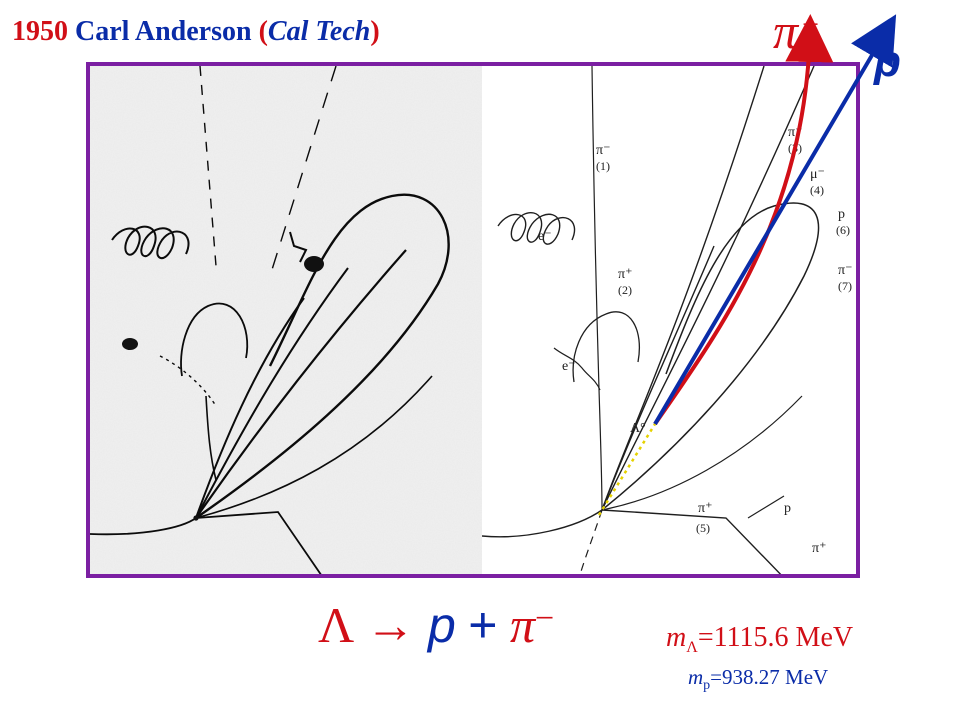 This screenshot has width=960, height=720. I want to click on photo-blob-center, so click(314, 264).